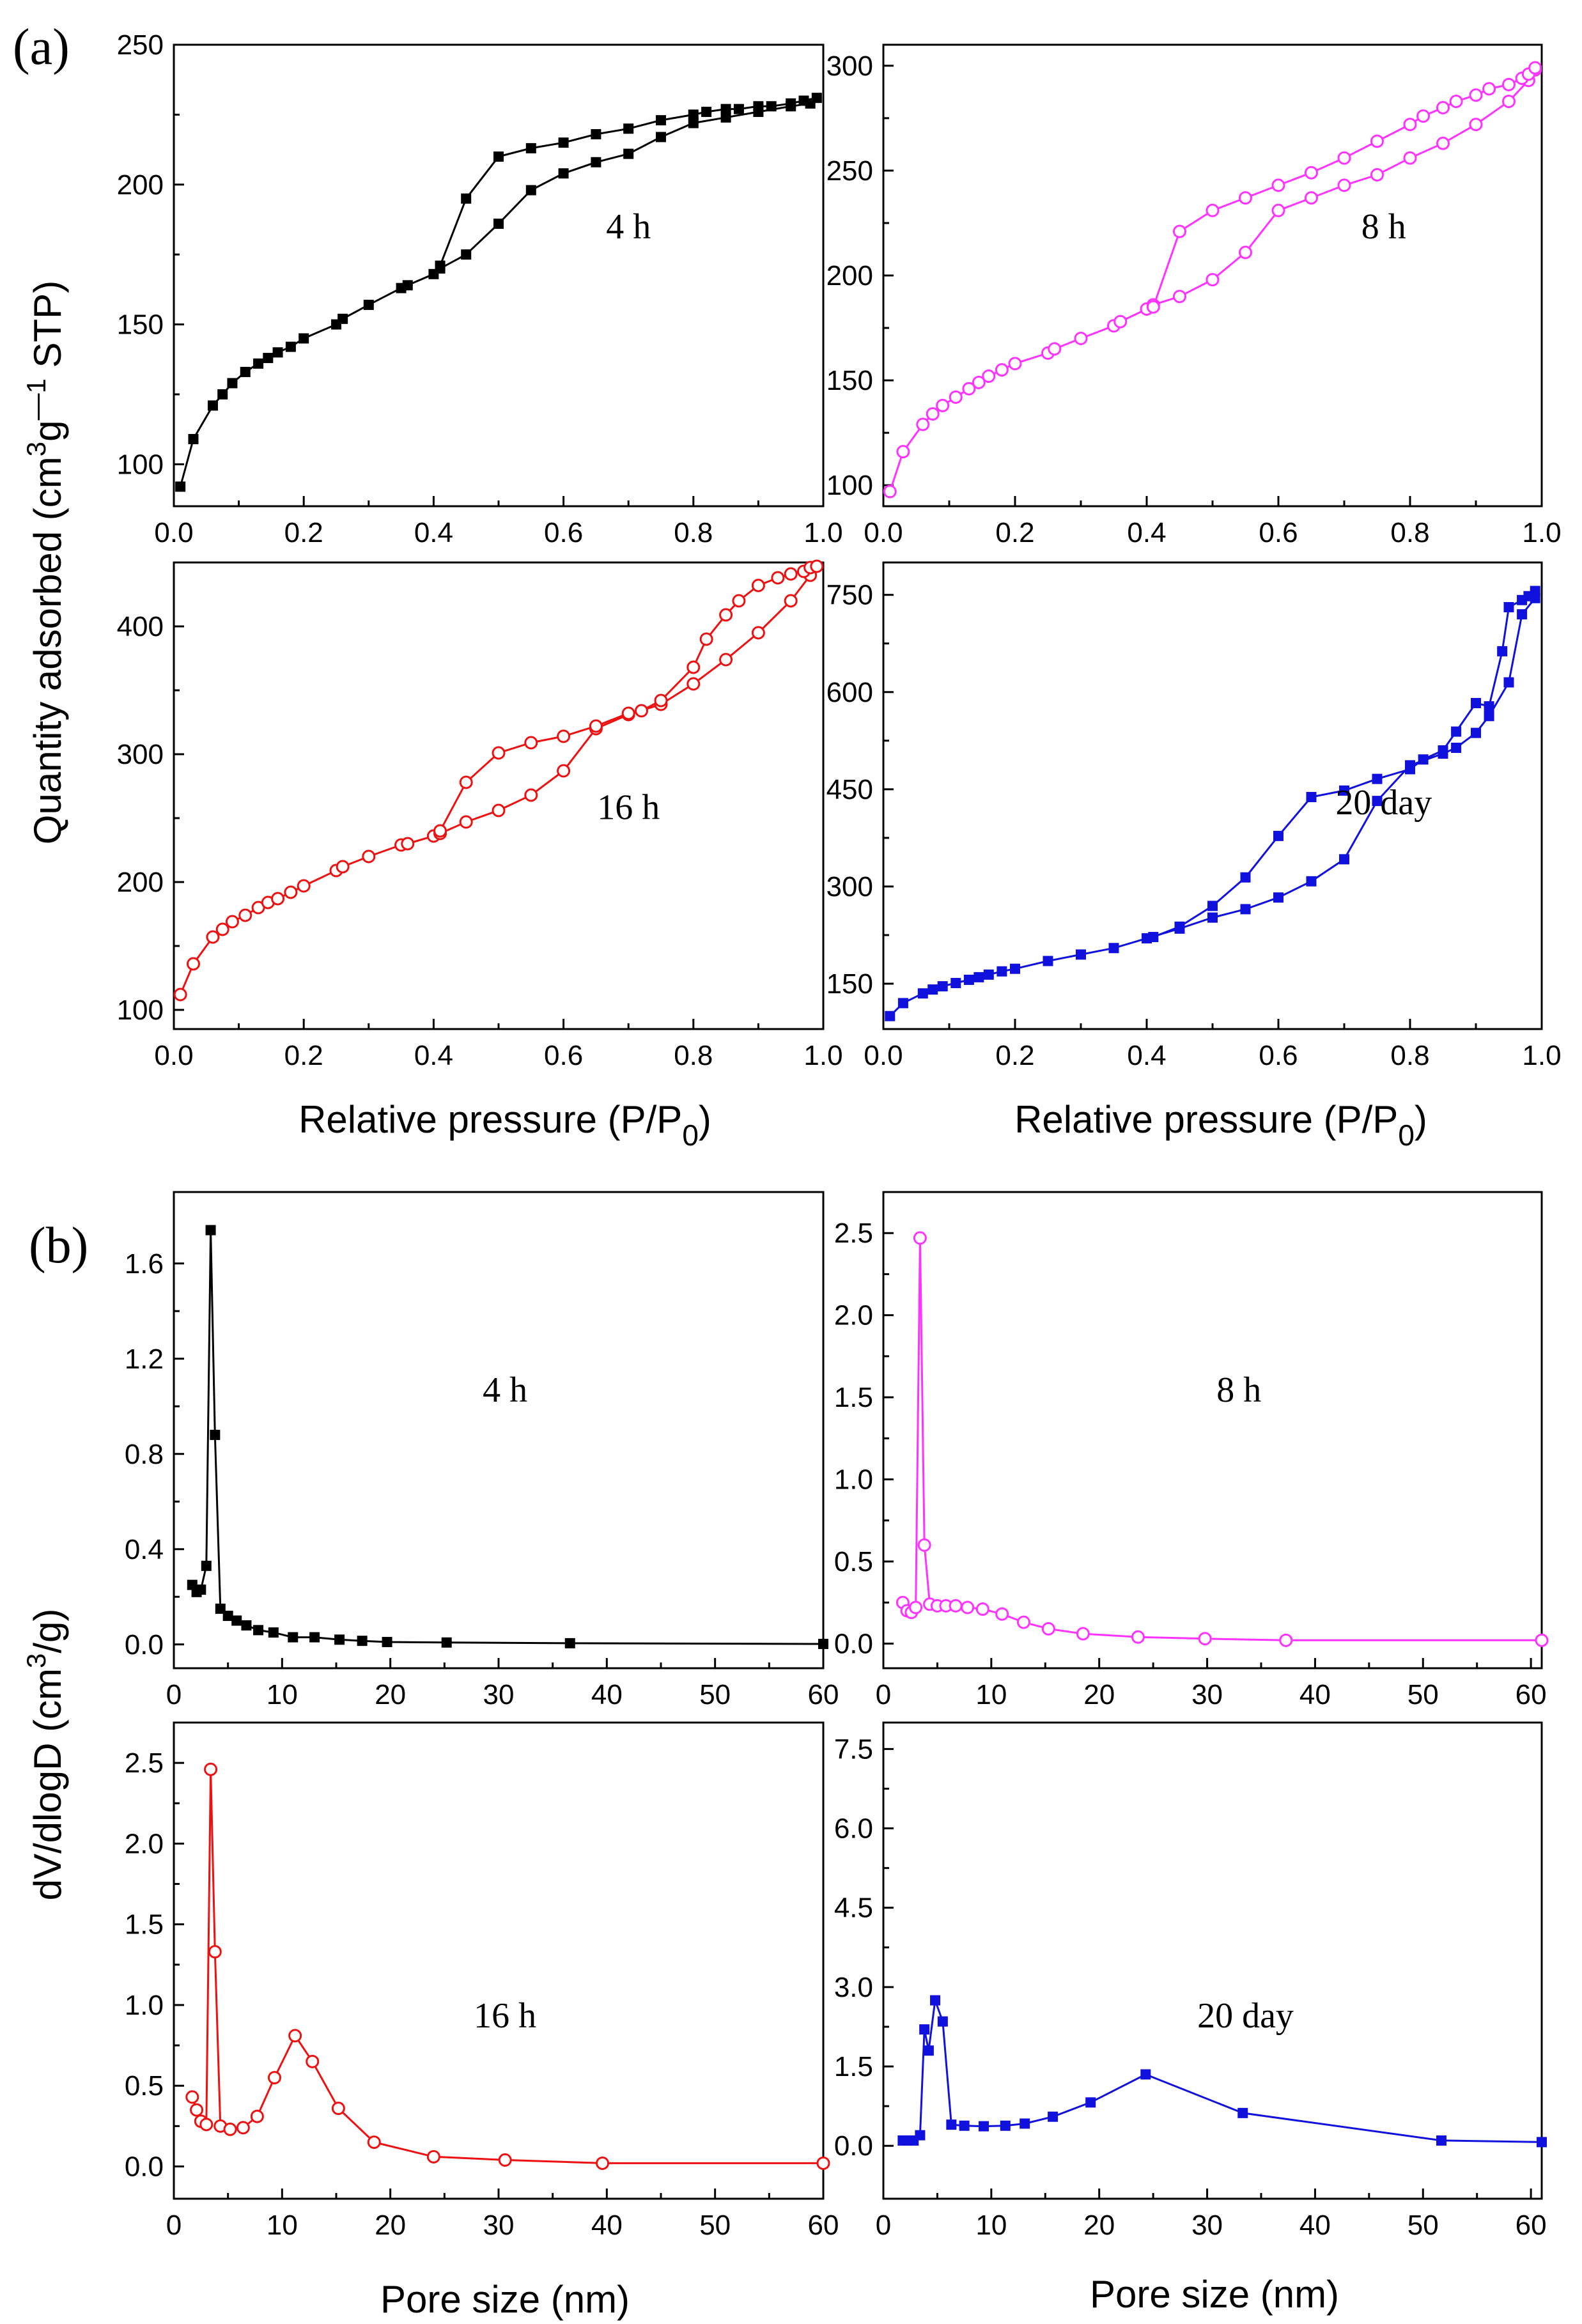  I want to click on x-tick-label-b3-2: 20, so click(390, 2225).